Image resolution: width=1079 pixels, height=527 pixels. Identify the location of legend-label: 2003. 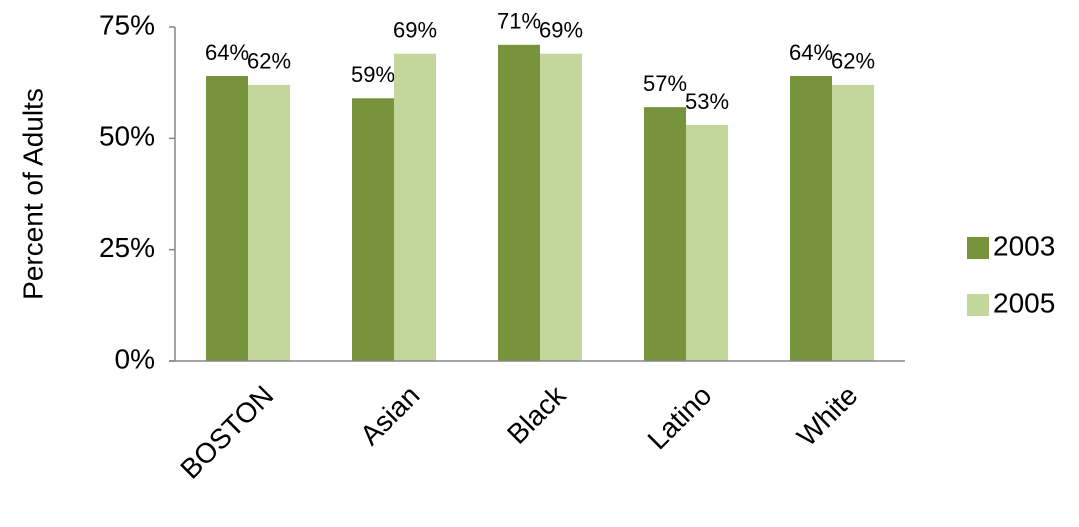
(1024, 245).